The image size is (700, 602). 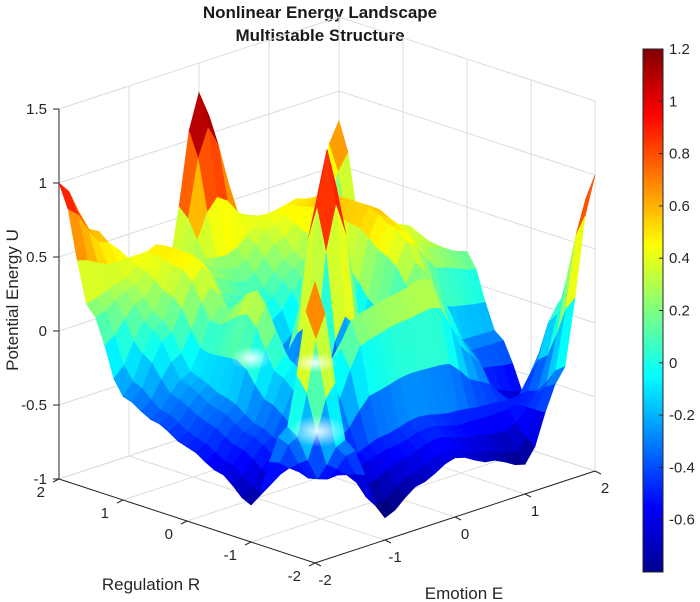 What do you see at coordinates (43, 183) in the screenshot?
I see `z-tick-label: 1` at bounding box center [43, 183].